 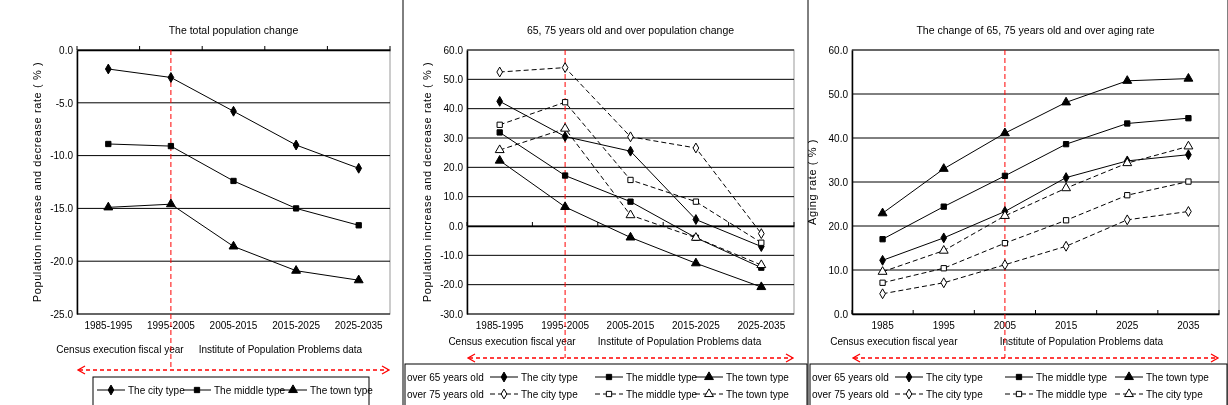 What do you see at coordinates (883, 326) in the screenshot?
I see `x-tick-label: 1985` at bounding box center [883, 326].